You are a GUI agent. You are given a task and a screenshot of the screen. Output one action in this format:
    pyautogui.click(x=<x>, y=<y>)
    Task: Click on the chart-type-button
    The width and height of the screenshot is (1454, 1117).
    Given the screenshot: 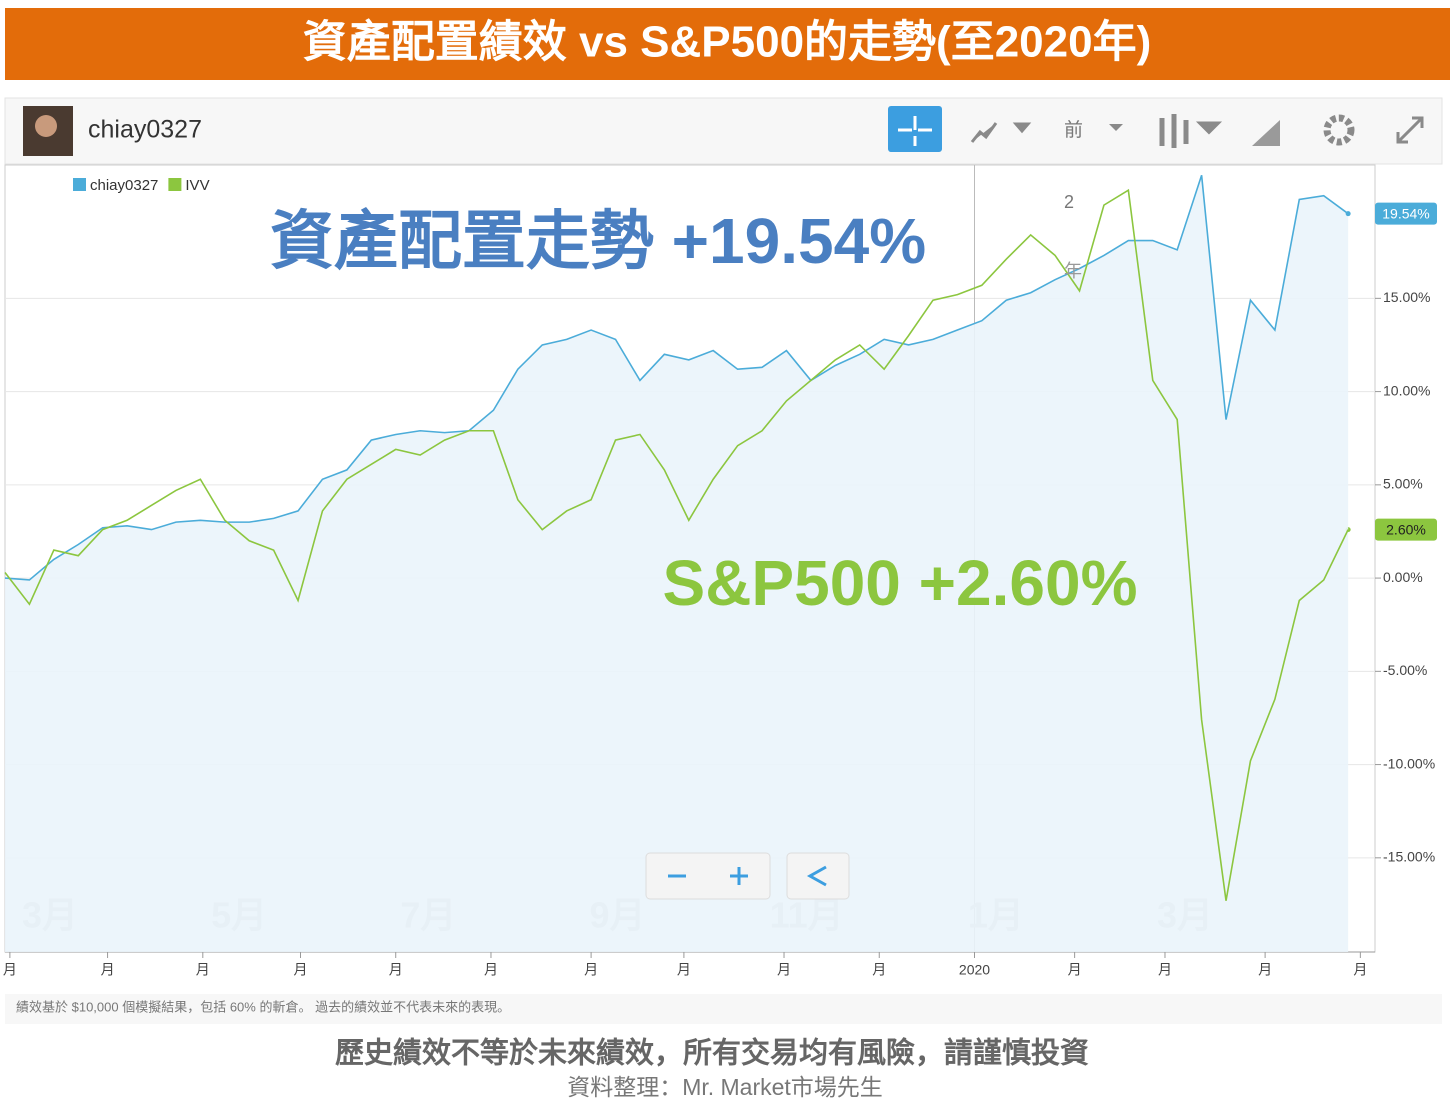 What is the action you would take?
    pyautogui.click(x=1001, y=132)
    